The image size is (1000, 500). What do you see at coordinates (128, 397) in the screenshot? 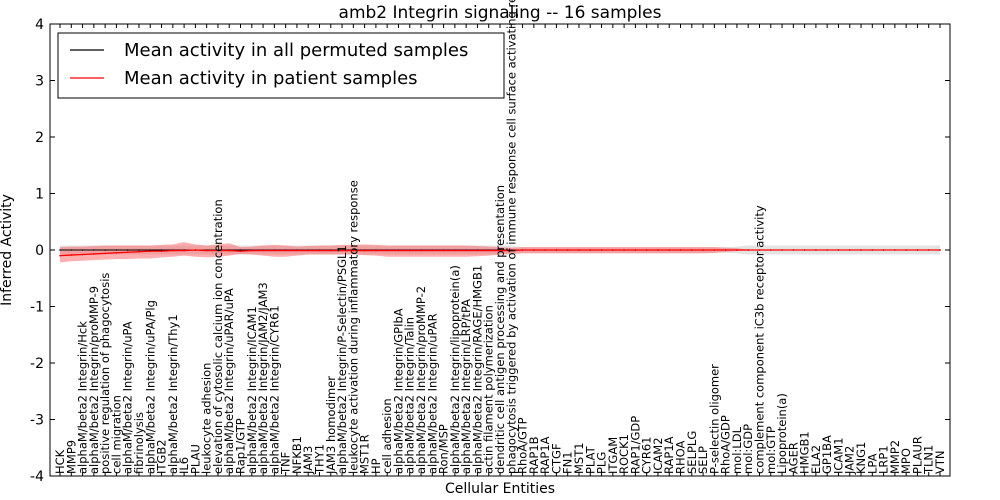
I see `x-tick-label: alphaM/beta2 Integrin/uPA` at bounding box center [128, 397].